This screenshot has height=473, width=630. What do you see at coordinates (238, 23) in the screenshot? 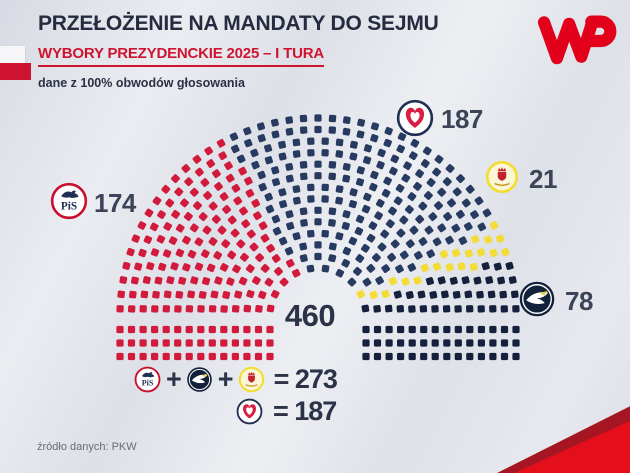
I see `page-title: PRZEŁOŻENIE NA MANDATY DO SEJMU` at bounding box center [238, 23].